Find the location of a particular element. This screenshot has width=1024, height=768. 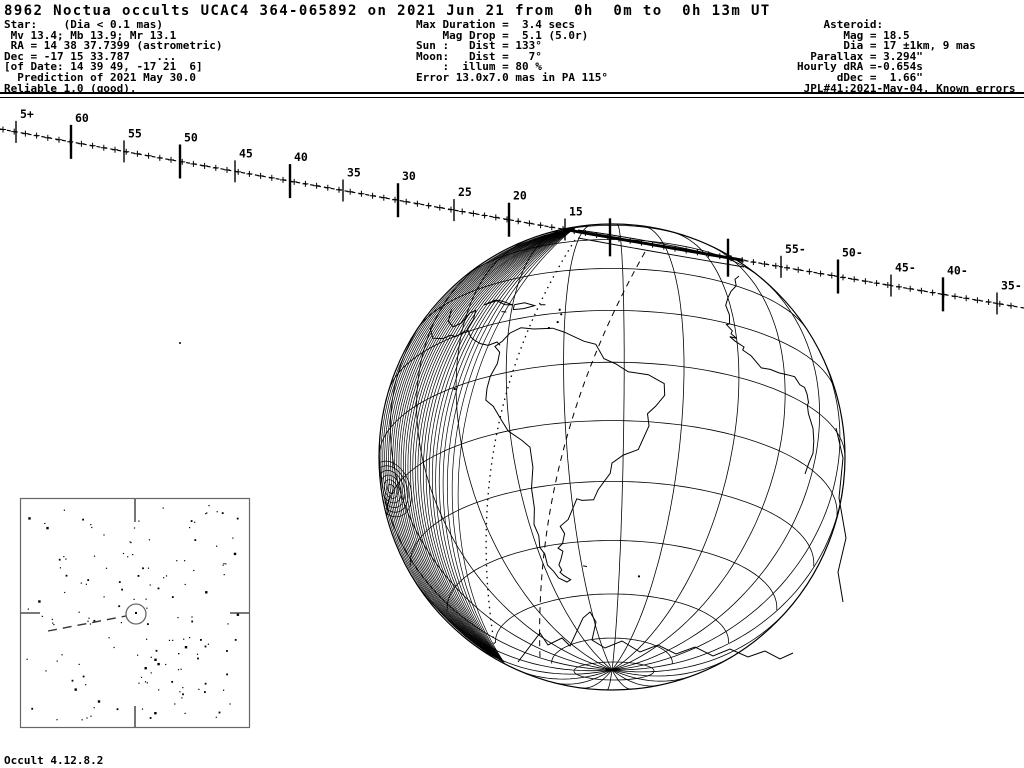

path-tick-label: 60 is located at coordinates (82, 118).